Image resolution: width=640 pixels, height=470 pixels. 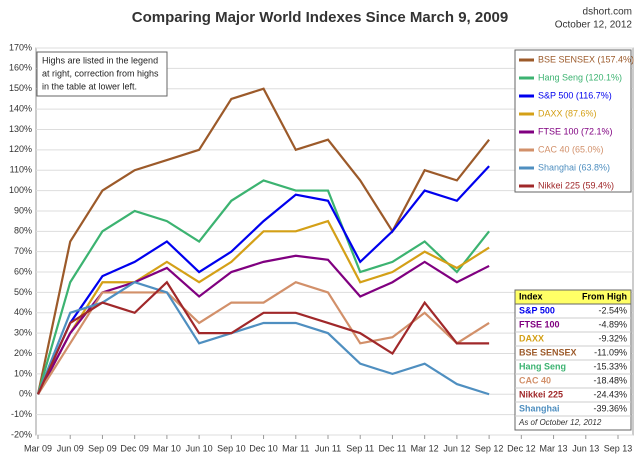 What do you see at coordinates (610, 366) in the screenshot?
I see `table-cell: -15.33%` at bounding box center [610, 366].